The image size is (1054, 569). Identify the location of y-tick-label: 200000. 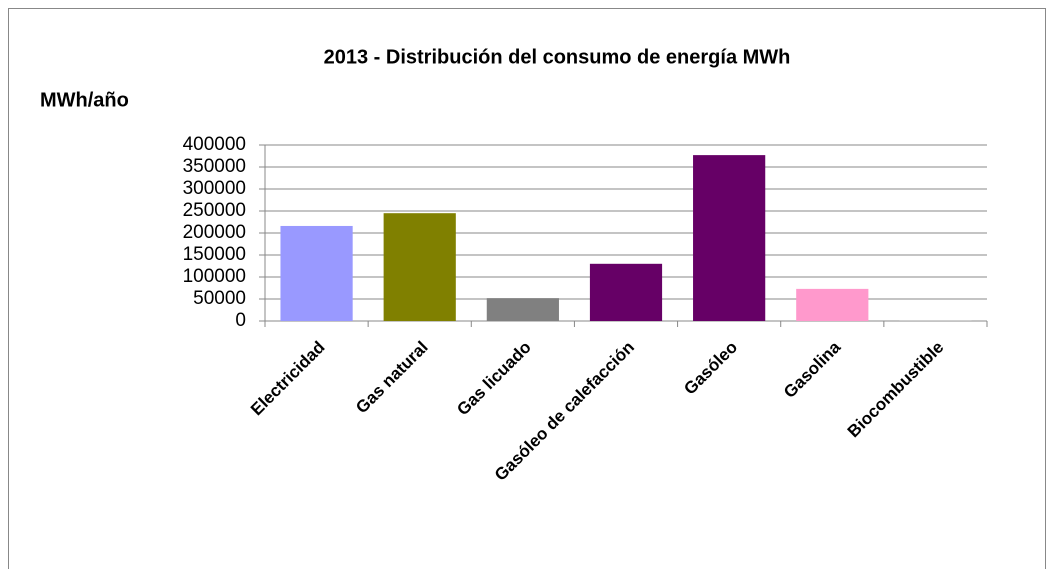
(214, 232).